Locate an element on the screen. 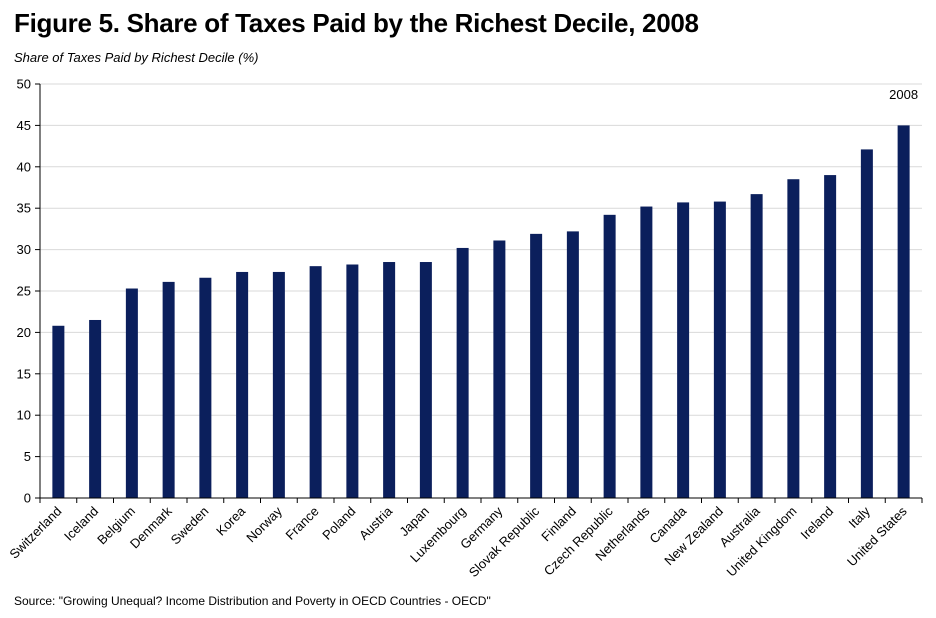 The image size is (936, 618). y-tick-label: 25 is located at coordinates (24, 291).